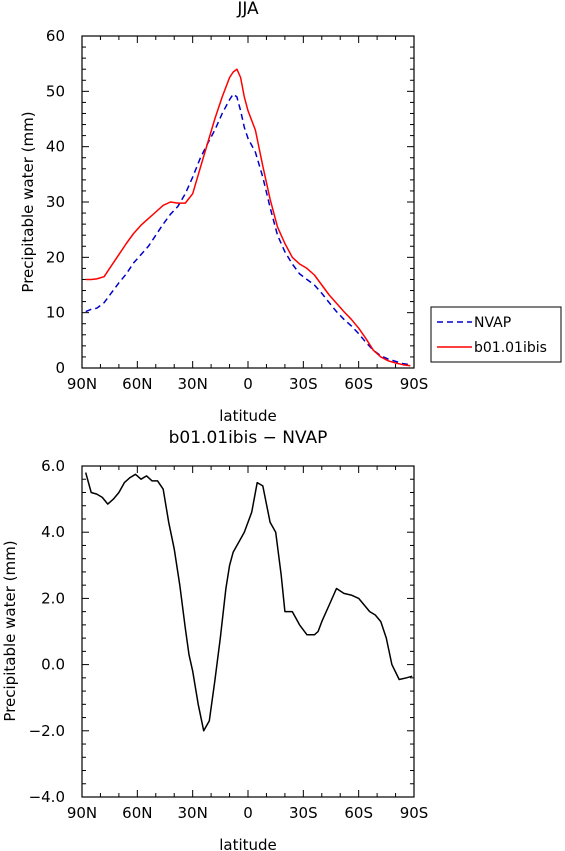  What do you see at coordinates (10, 630) in the screenshot?
I see `bottom-chart-ylabel: Precipitable water (mm)` at bounding box center [10, 630].